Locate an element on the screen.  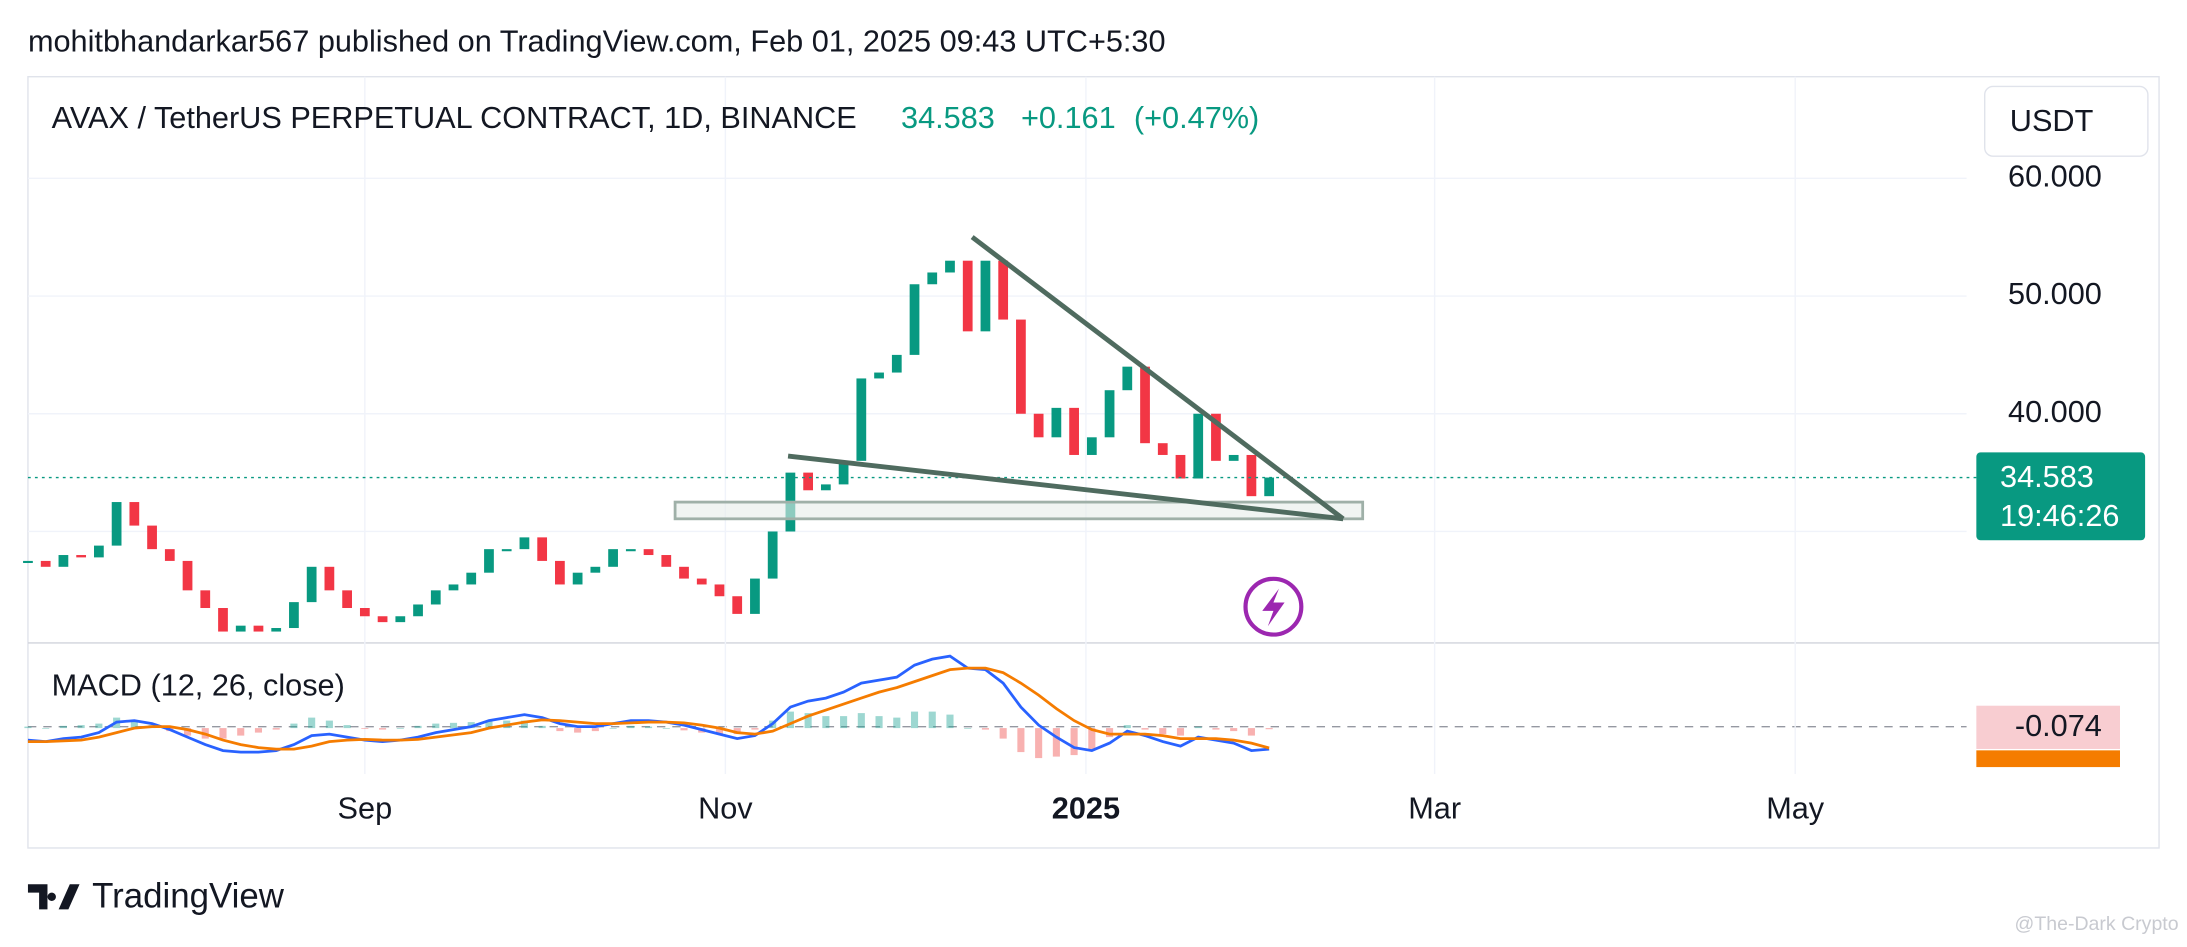
brand-name: TradingView is located at coordinates (188, 895).